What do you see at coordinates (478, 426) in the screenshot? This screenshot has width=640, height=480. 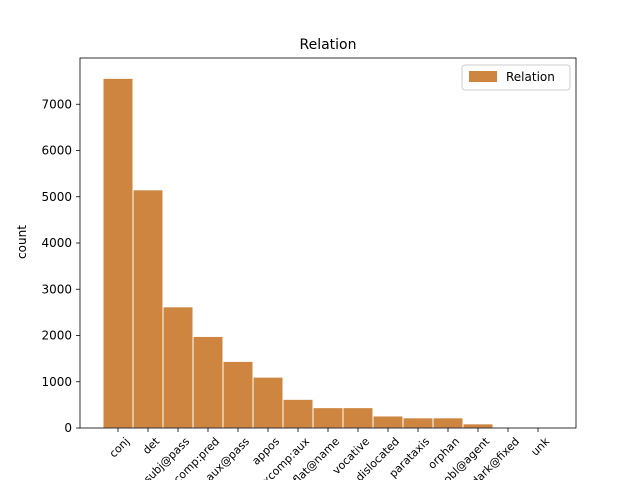 I see `bar-obl-agent` at bounding box center [478, 426].